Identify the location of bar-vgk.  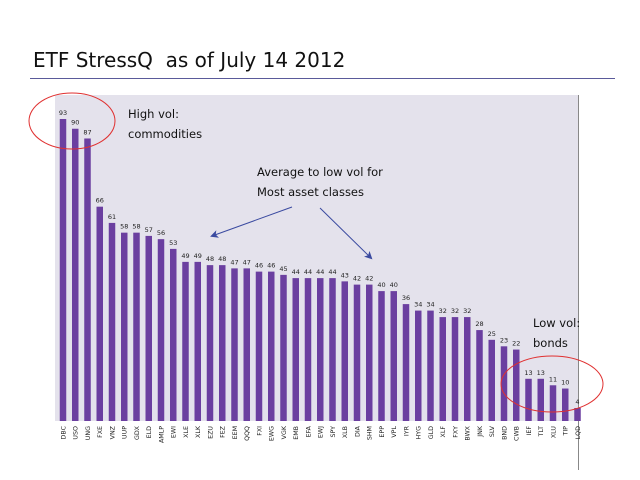
(283, 347).